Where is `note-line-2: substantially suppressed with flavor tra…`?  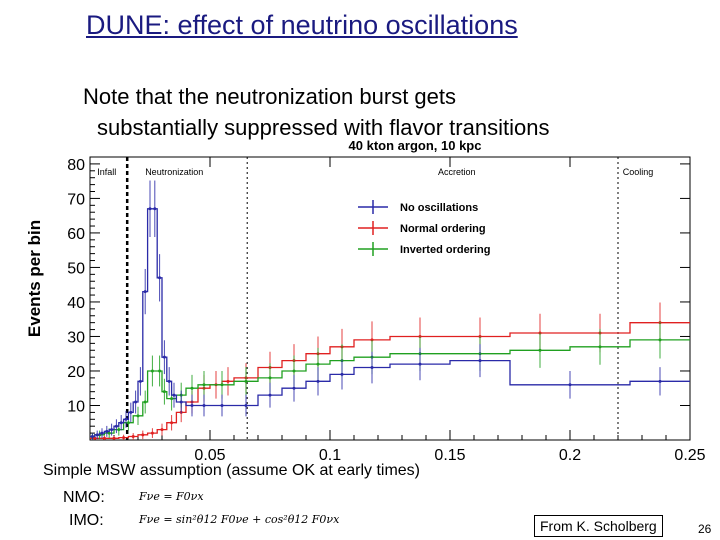
note-line-2: substantially suppressed with flavor tra… is located at coordinates (323, 127).